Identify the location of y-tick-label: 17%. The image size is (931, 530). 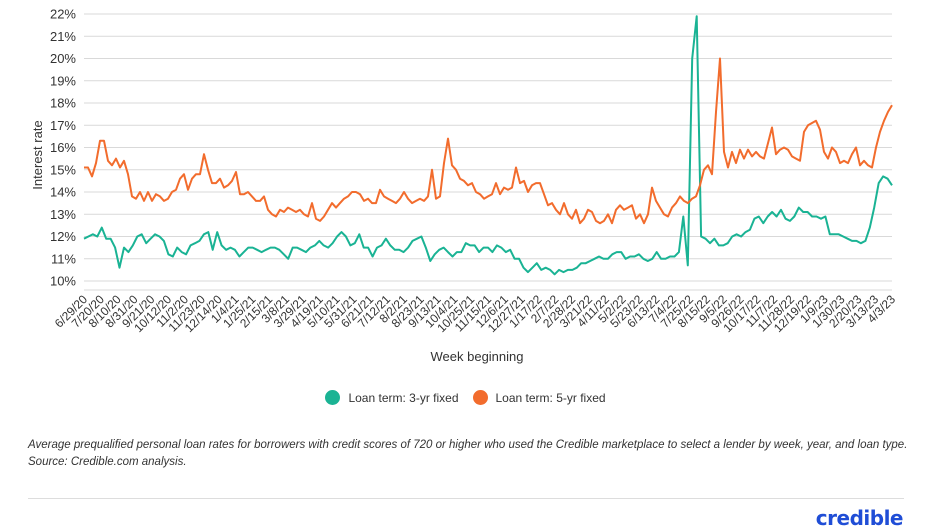
(63, 125).